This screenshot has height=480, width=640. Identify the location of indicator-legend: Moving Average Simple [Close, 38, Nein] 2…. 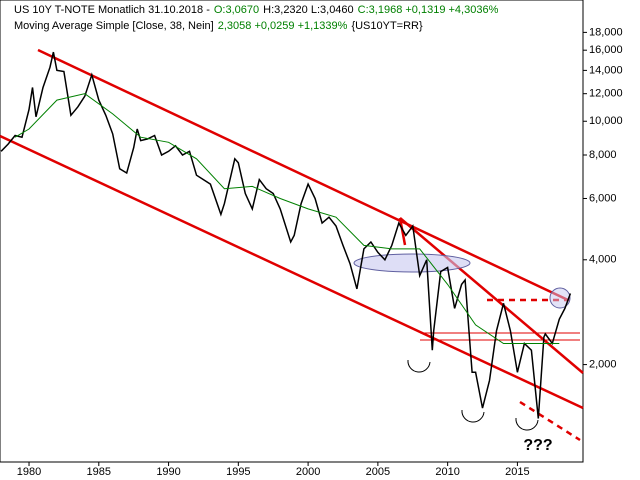
(218, 26).